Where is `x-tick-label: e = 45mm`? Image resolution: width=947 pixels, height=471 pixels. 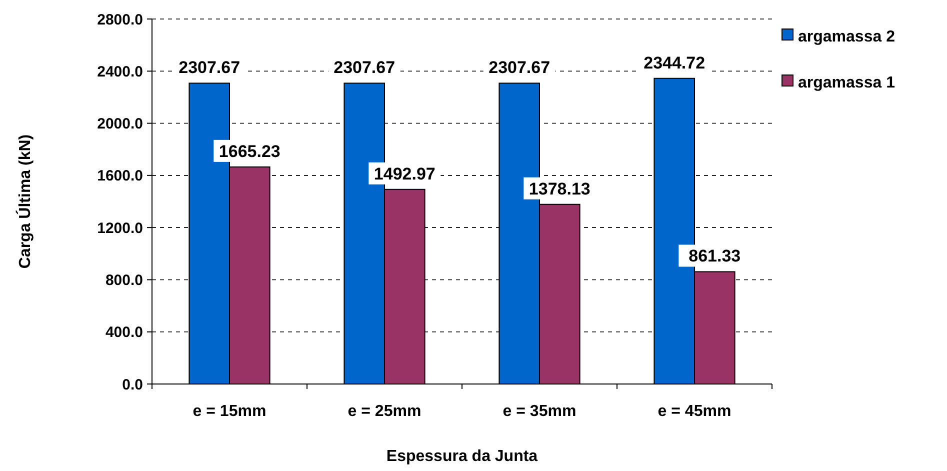
x-tick-label: e = 45mm is located at coordinates (695, 411).